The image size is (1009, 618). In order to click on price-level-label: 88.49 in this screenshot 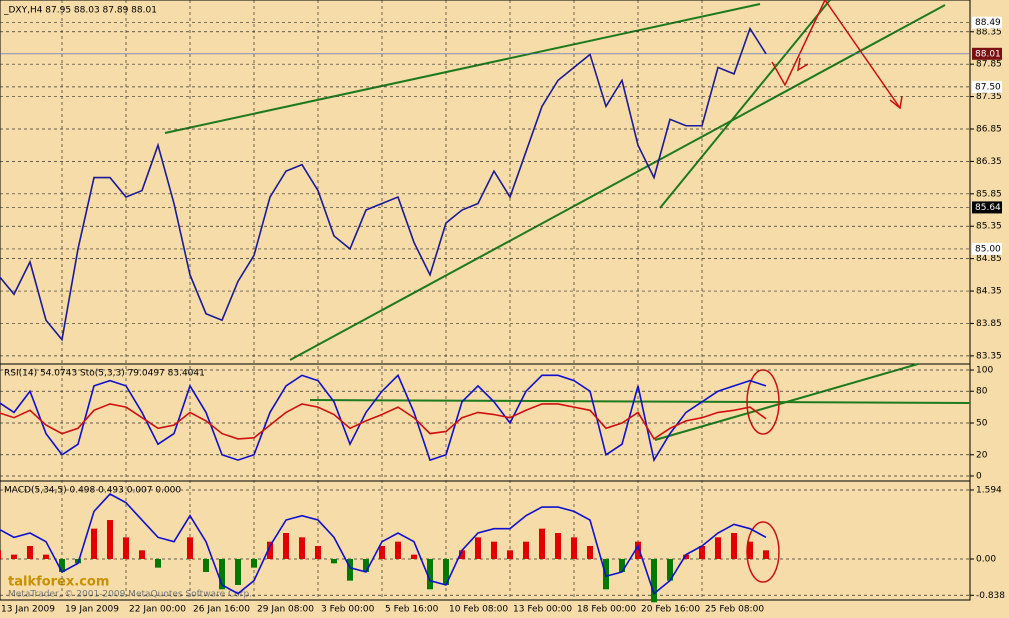, I will do `click(988, 23)`.